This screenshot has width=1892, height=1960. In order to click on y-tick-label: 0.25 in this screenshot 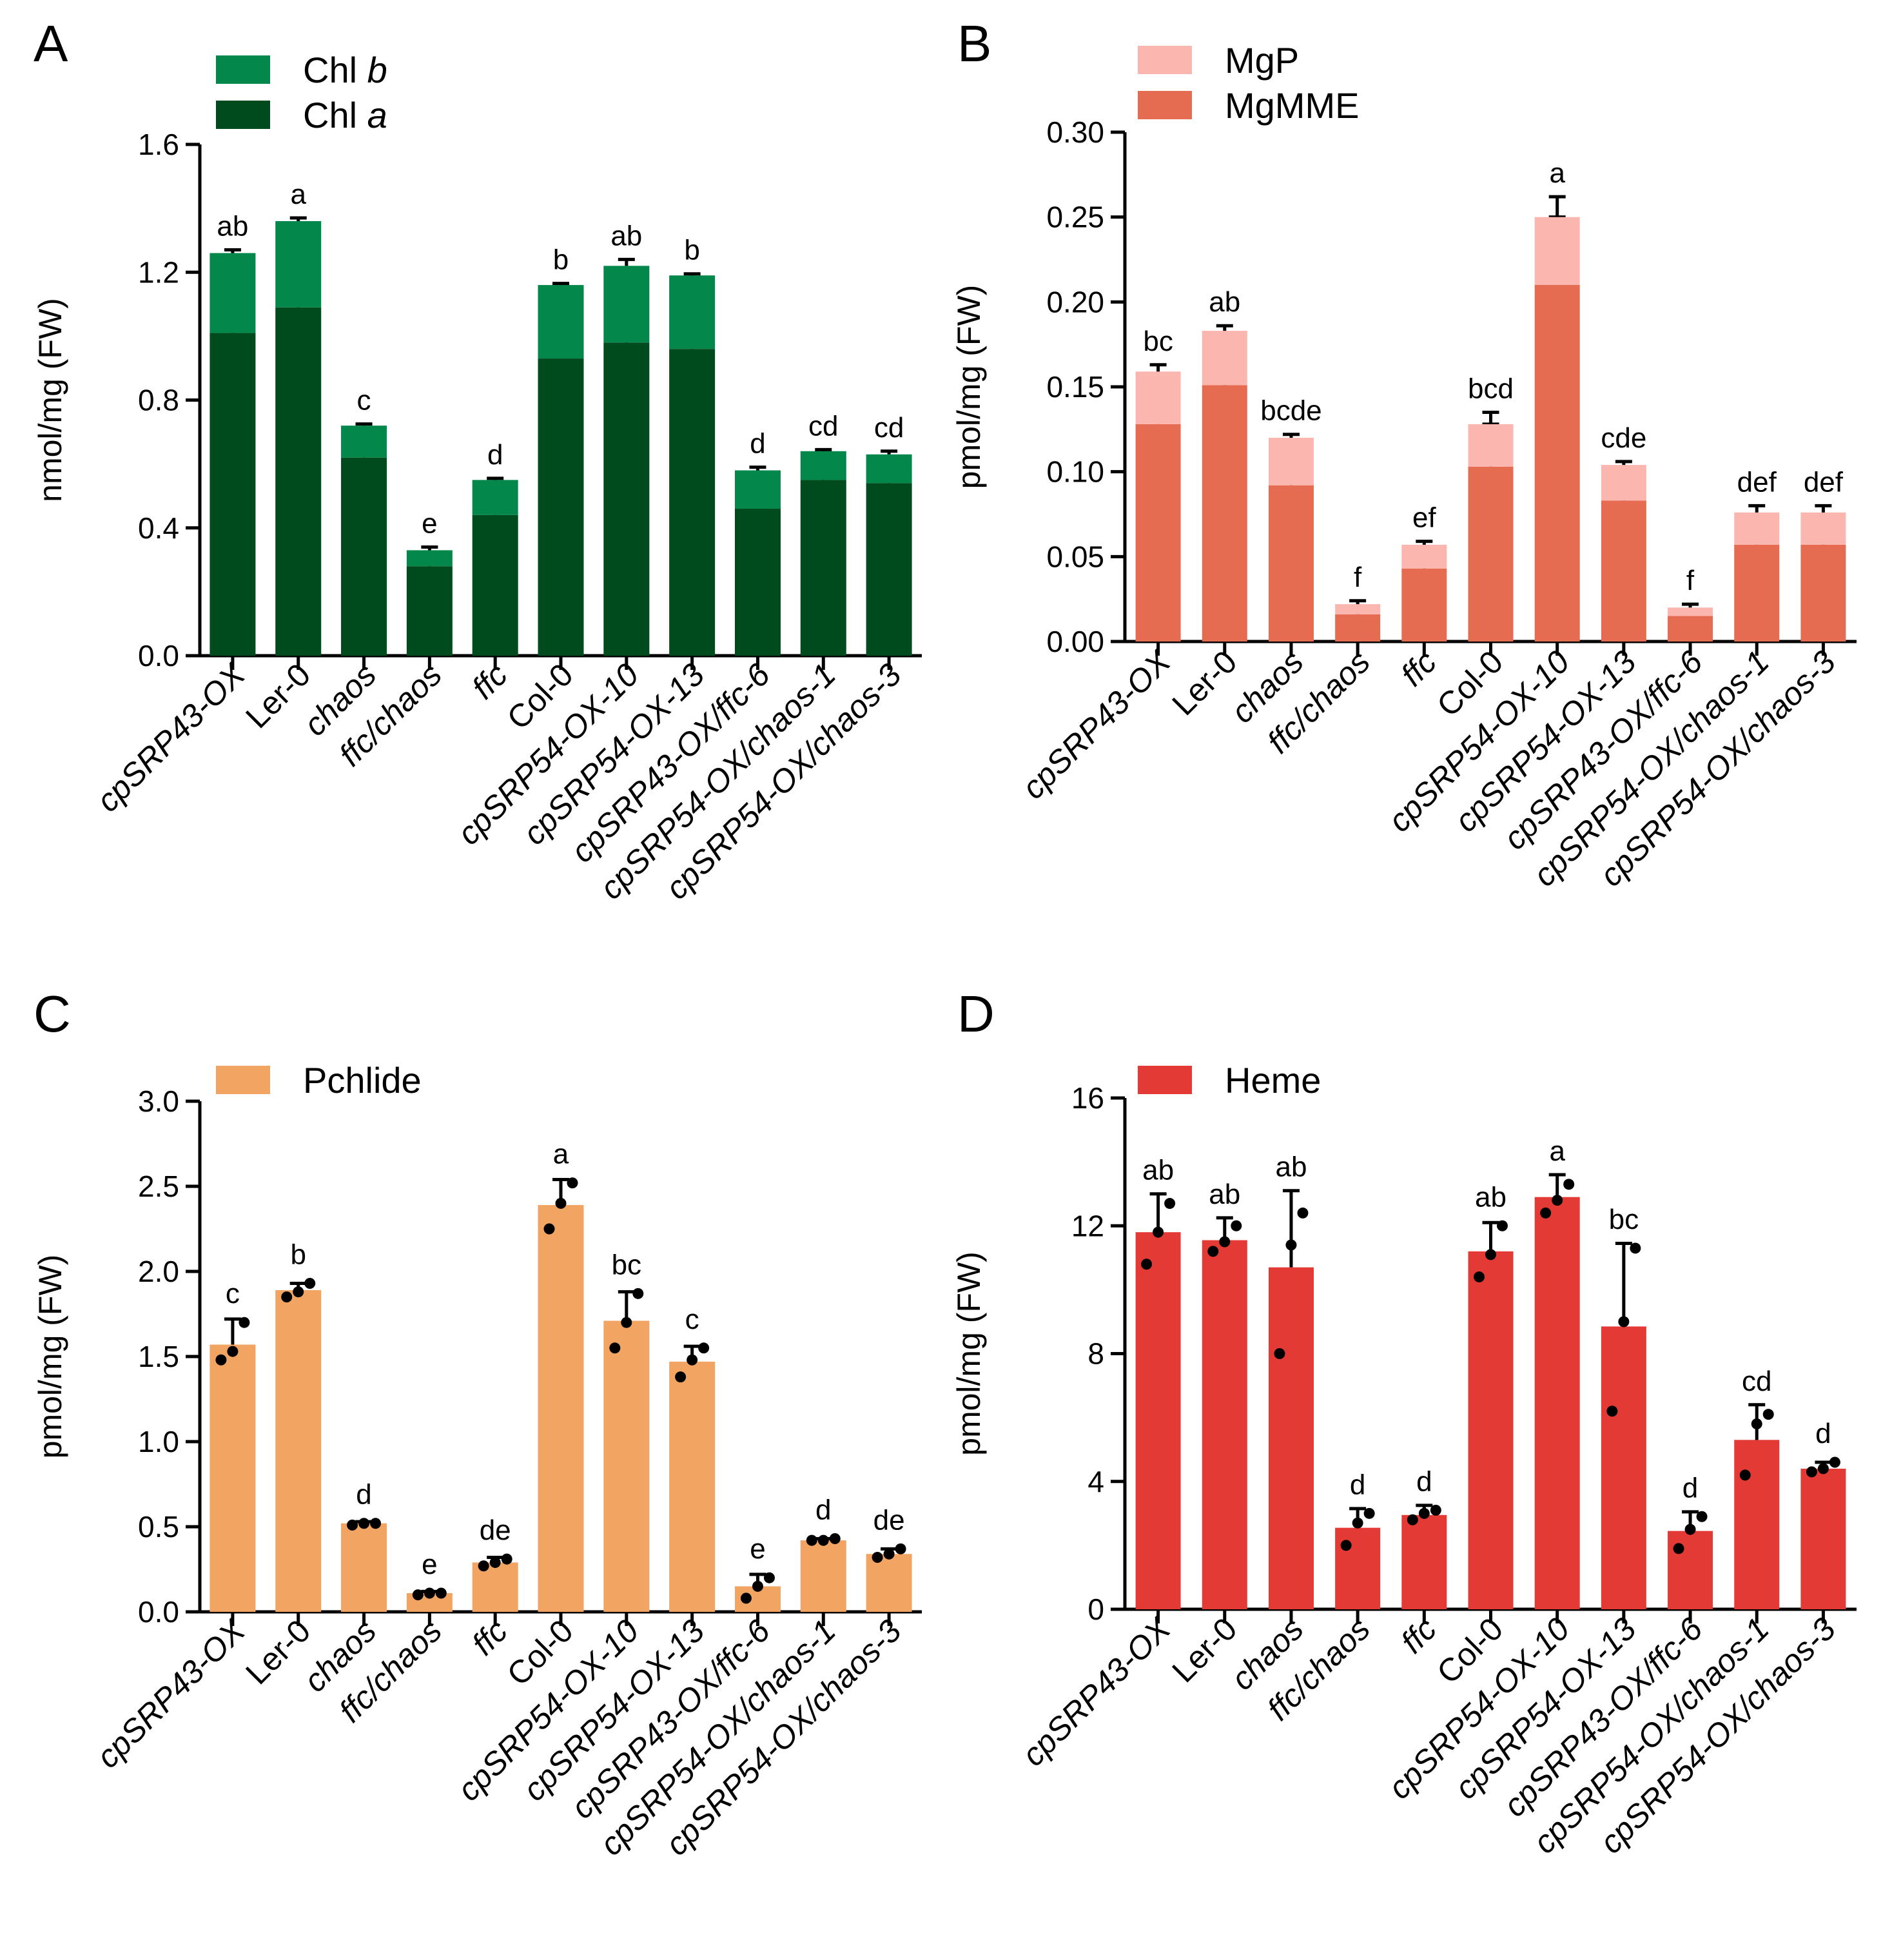, I will do `click(1075, 217)`.